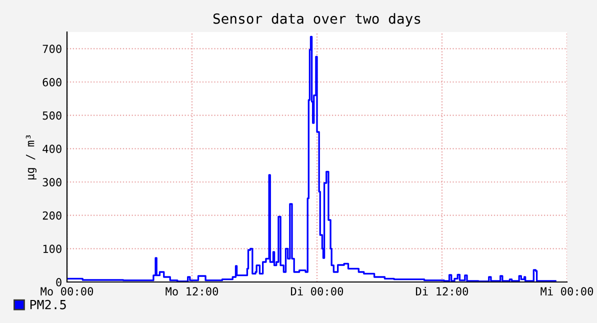 This screenshot has height=323, width=597. I want to click on y-tick-label: 0, so click(59, 282).